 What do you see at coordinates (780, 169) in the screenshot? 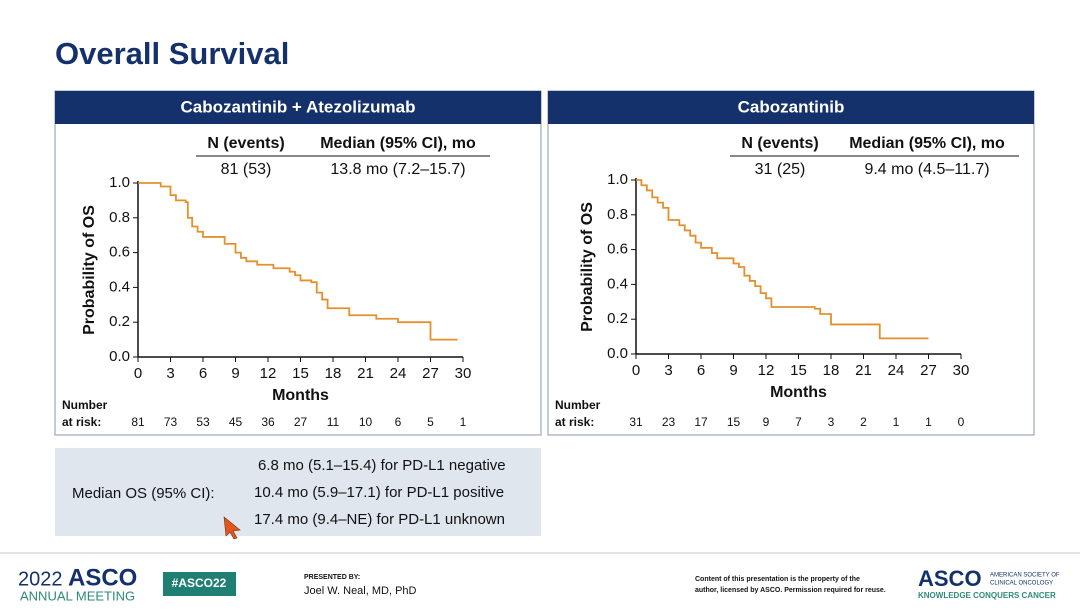
I see `table-cell: 31 (25)` at bounding box center [780, 169].